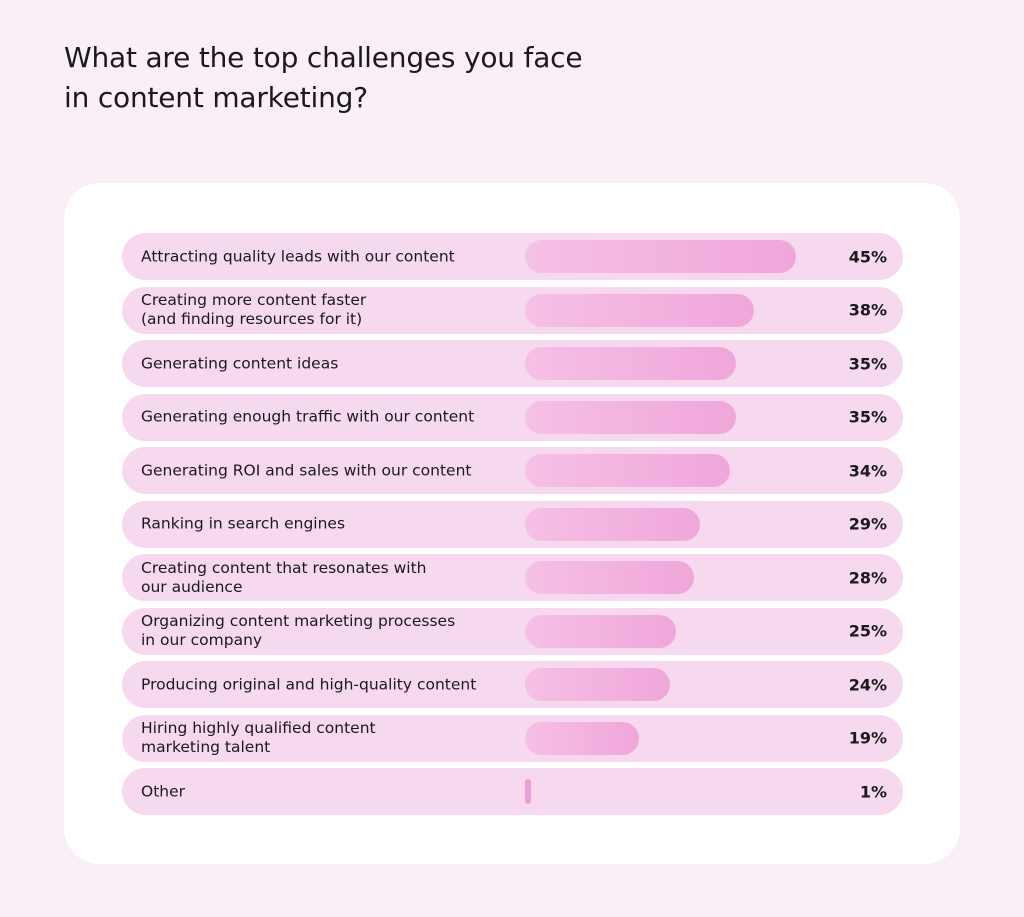  What do you see at coordinates (163, 791) in the screenshot?
I see `category-label: Other` at bounding box center [163, 791].